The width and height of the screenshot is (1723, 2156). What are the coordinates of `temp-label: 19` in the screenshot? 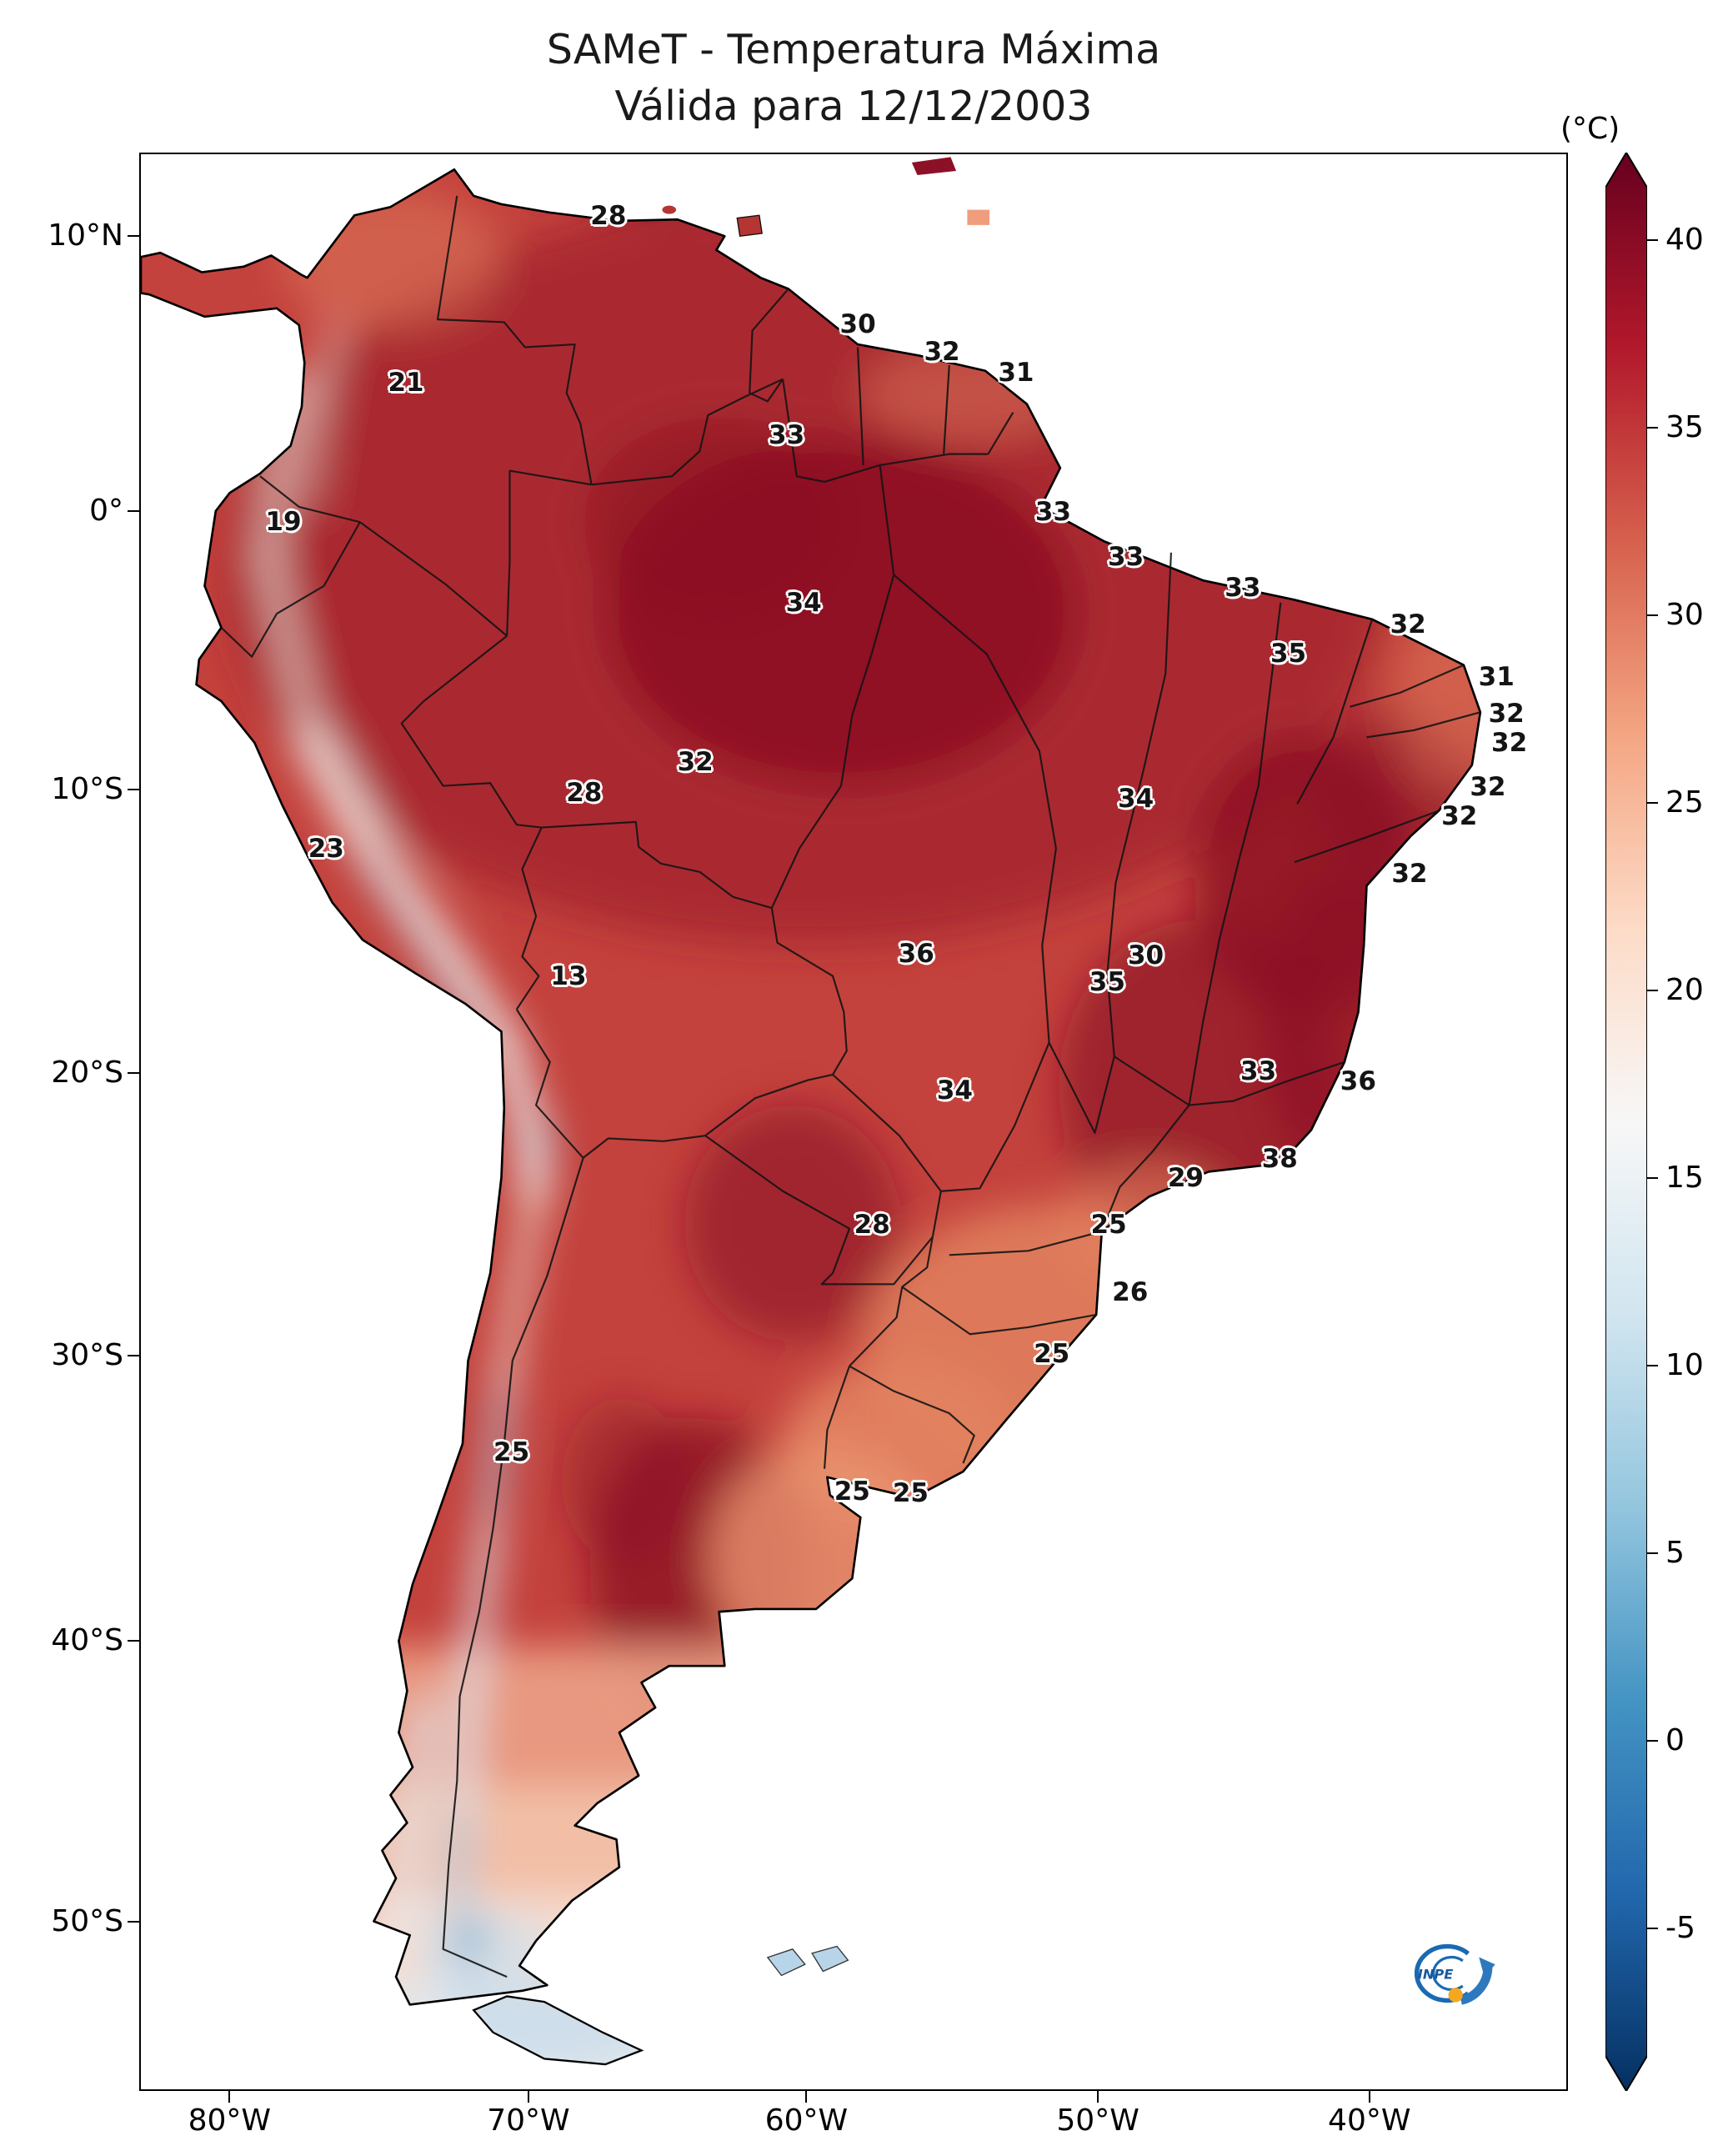 It's located at (284, 521).